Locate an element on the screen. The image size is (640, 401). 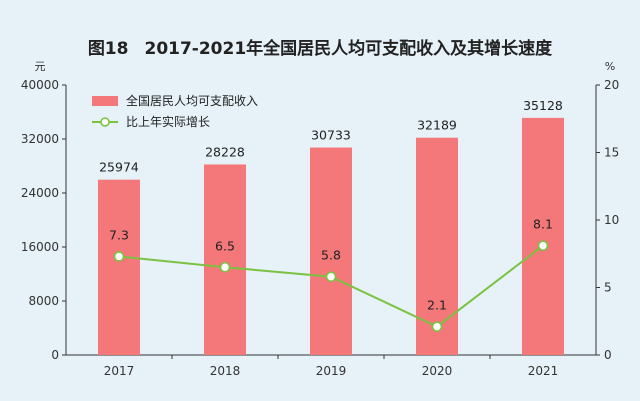
left-axis-tick-label: 8000 is located at coordinates (43, 301).